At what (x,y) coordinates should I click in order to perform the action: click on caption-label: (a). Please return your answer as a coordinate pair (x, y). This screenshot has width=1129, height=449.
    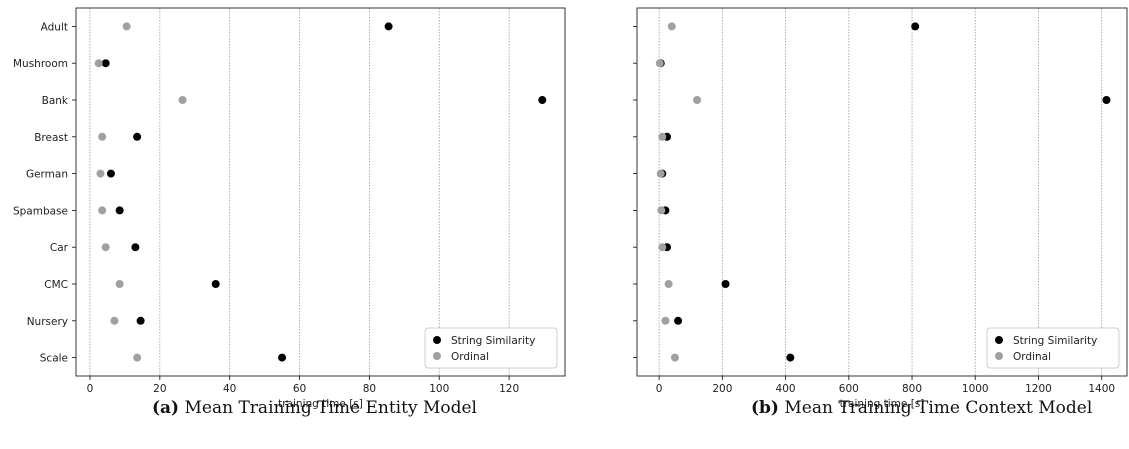
    Looking at the image, I should click on (166, 408).